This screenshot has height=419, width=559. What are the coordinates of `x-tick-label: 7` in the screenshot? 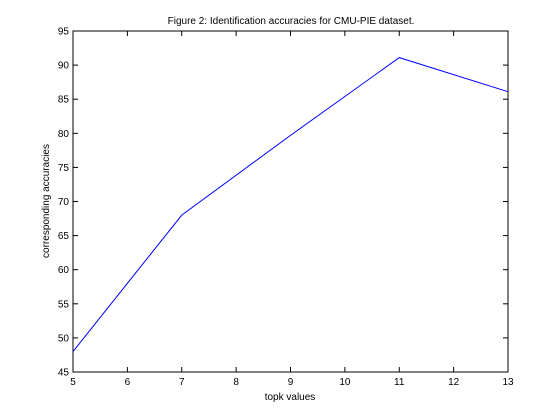 It's located at (182, 382).